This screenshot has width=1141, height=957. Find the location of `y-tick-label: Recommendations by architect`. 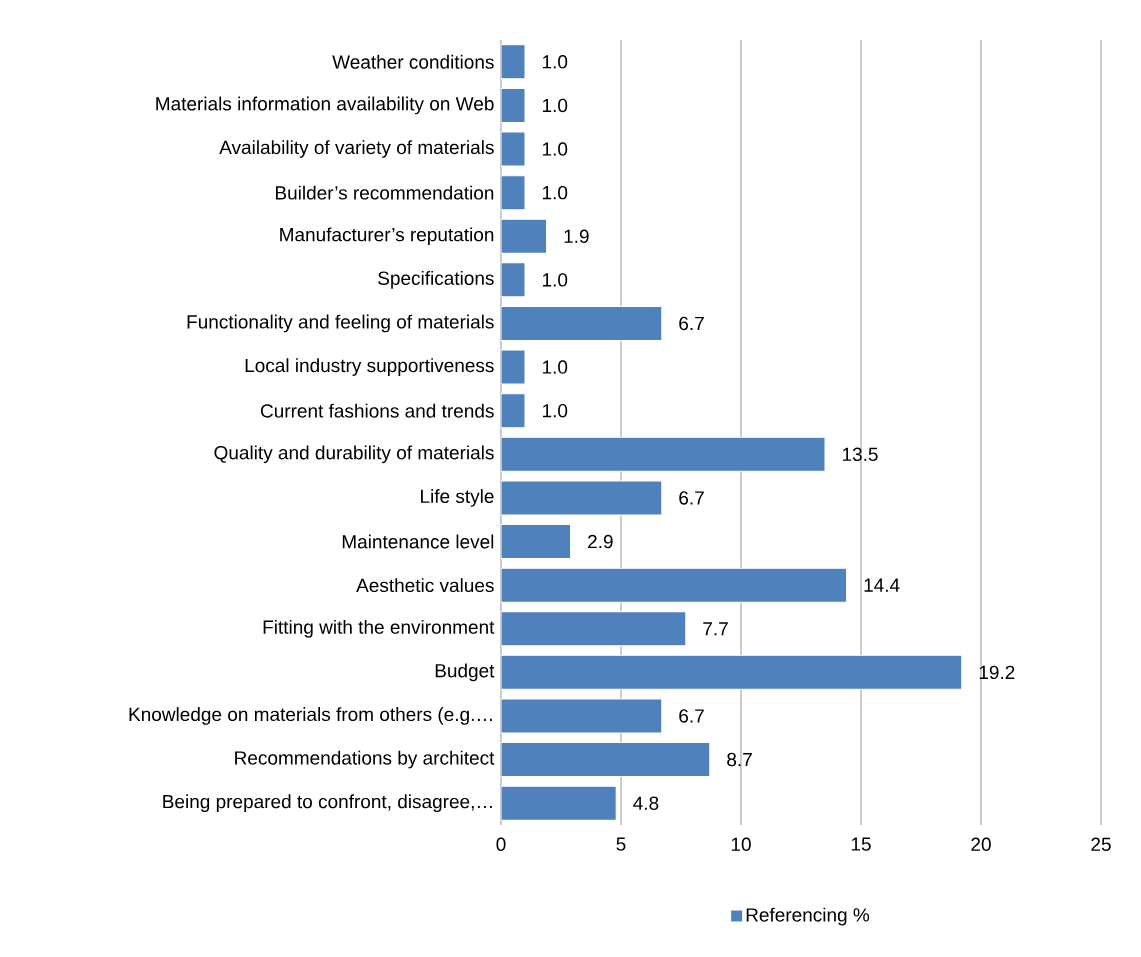

y-tick-label: Recommendations by architect is located at coordinates (365, 759).